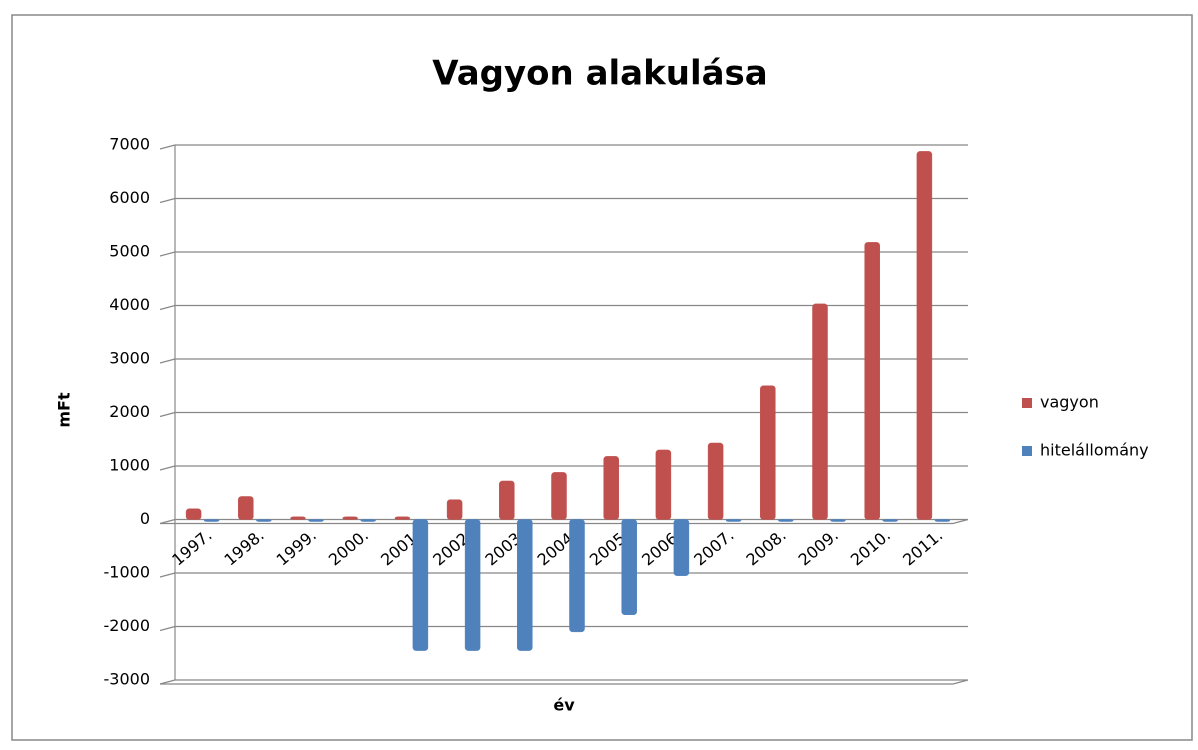  Describe the element at coordinates (129, 304) in the screenshot. I see `y-tick-label: 4000` at that location.